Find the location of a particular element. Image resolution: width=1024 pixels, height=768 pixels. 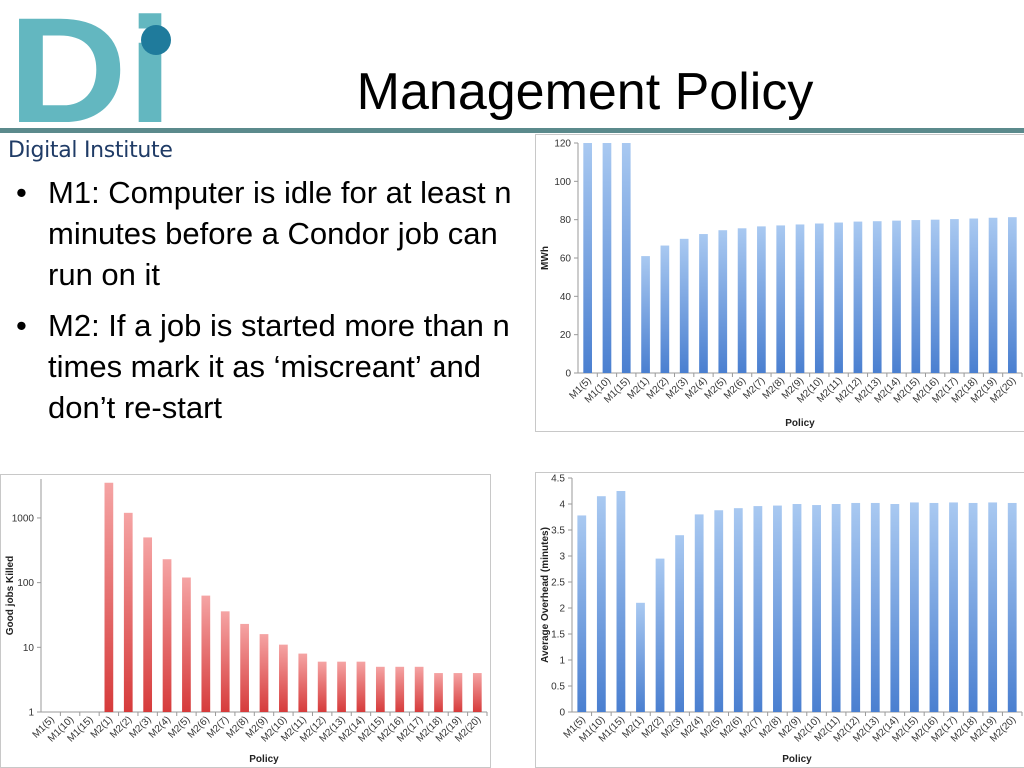

digital-institute-logo: Di is located at coordinates (90, 67).